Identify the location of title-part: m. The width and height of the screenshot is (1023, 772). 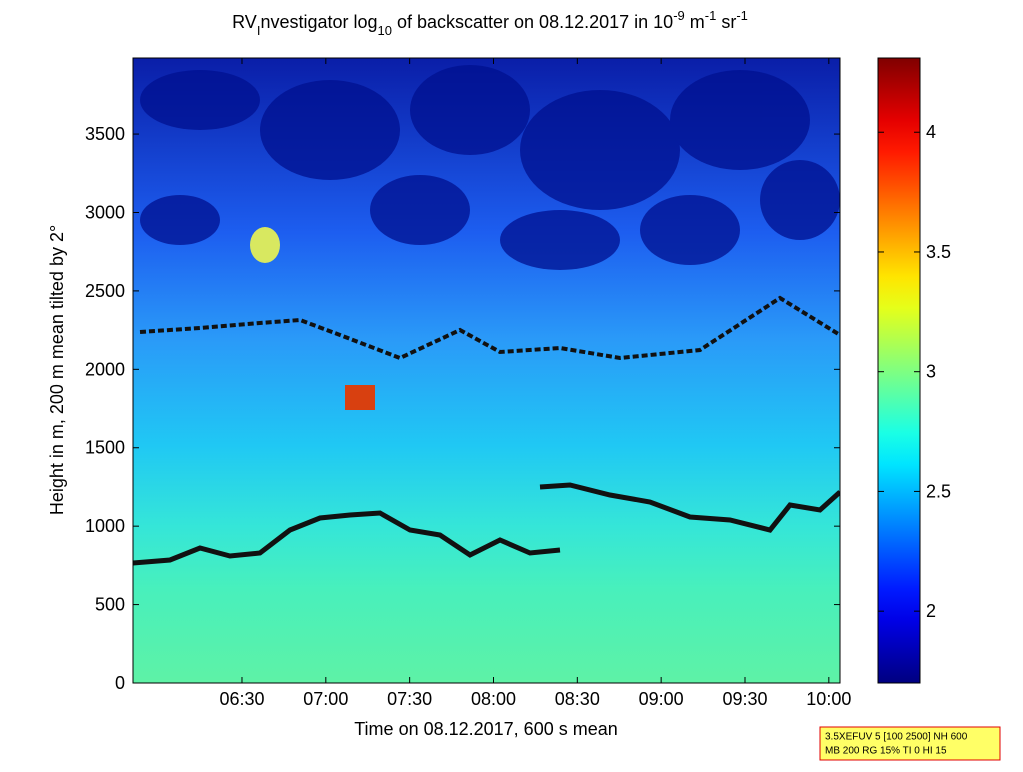
(695, 22).